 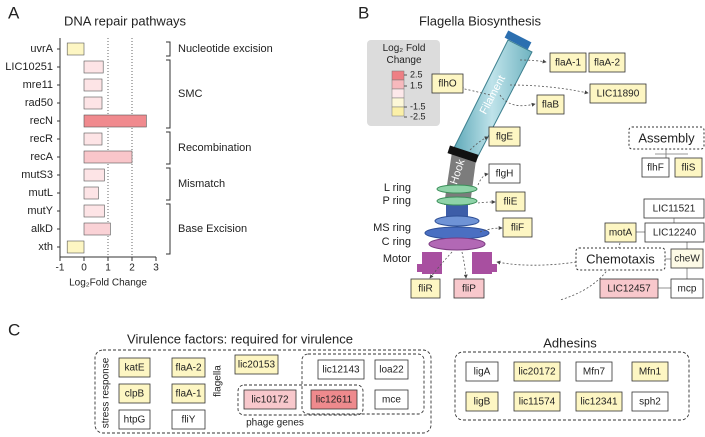 I want to click on gene-label: htpG, so click(x=135, y=420).